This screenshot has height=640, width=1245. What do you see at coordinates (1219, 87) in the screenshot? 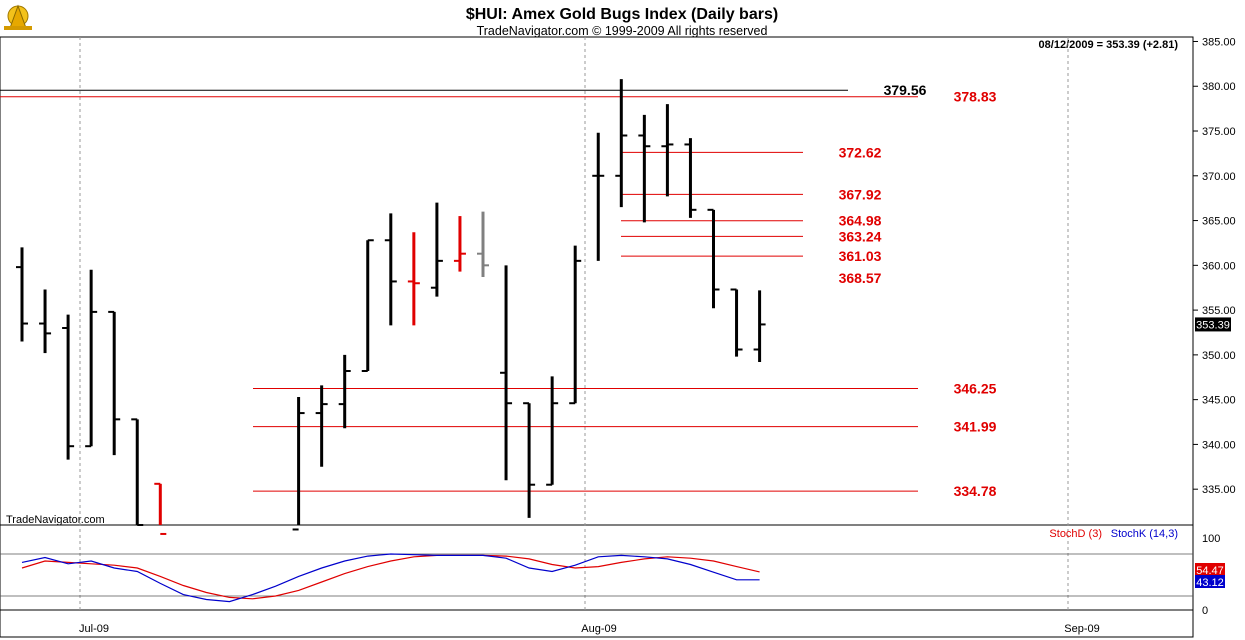
I see `y-tick-label: 380.00` at bounding box center [1219, 87].